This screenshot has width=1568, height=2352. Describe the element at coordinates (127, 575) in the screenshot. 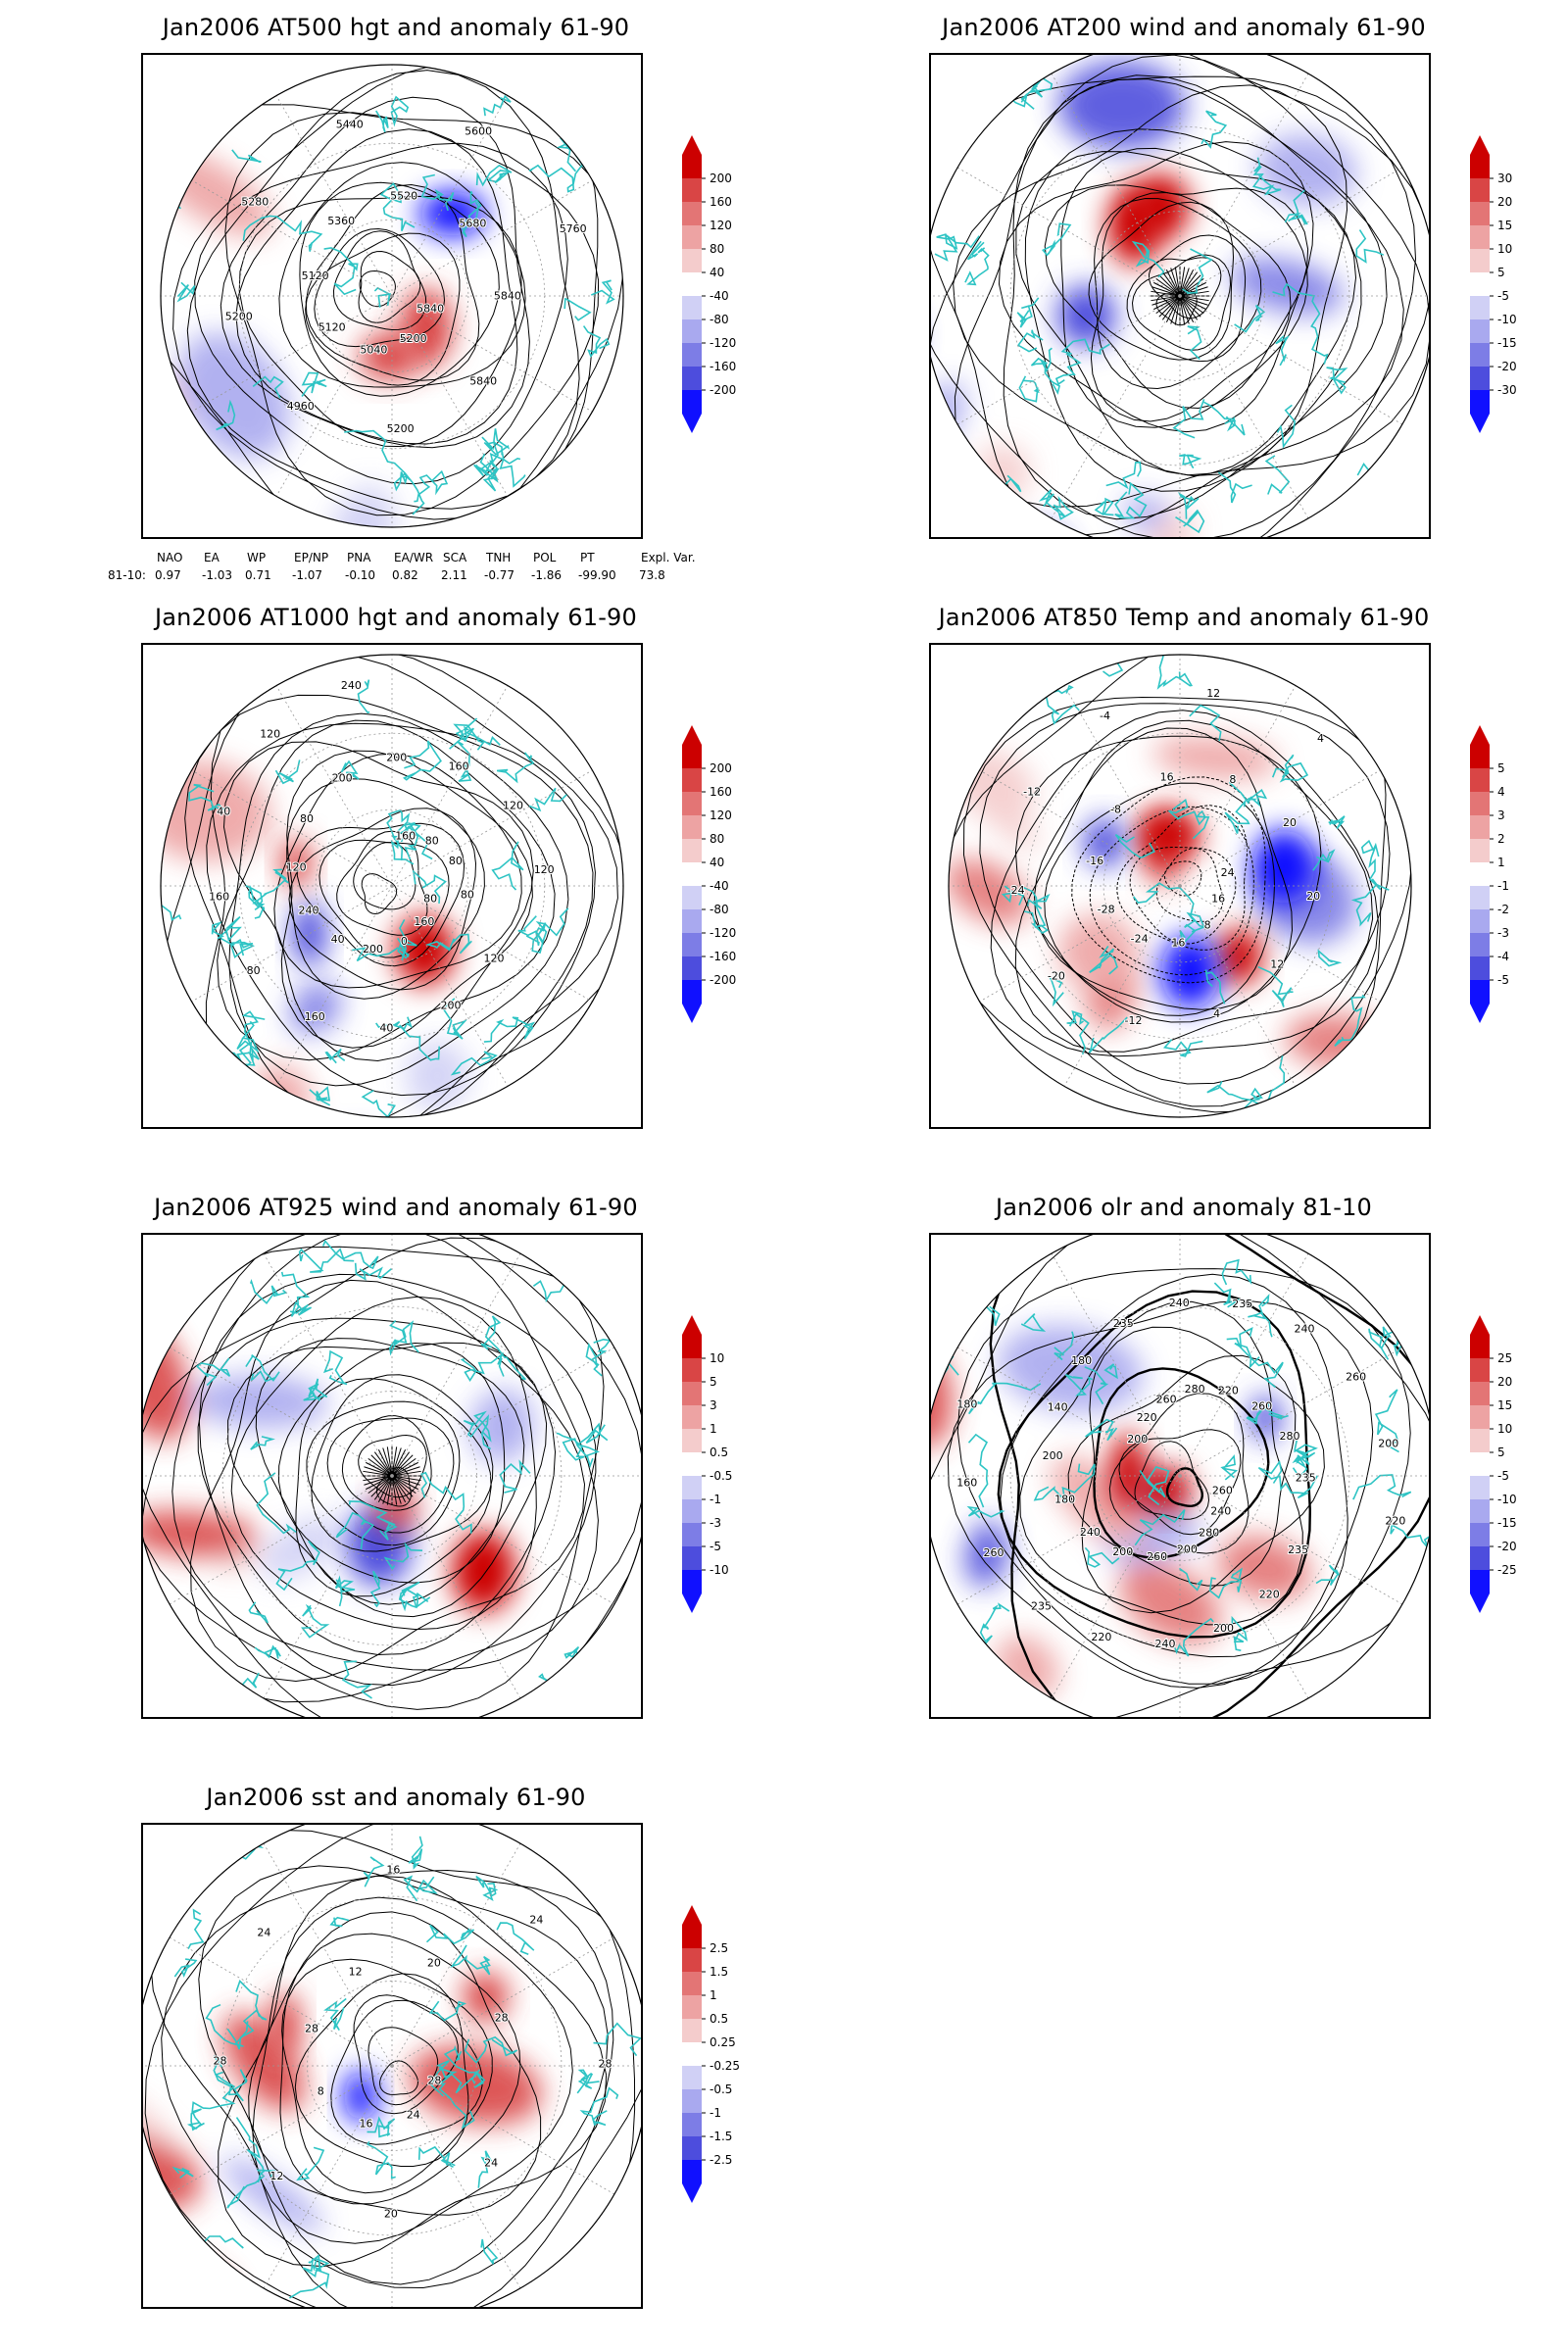

I see `index-row-label: 81-10:` at that location.